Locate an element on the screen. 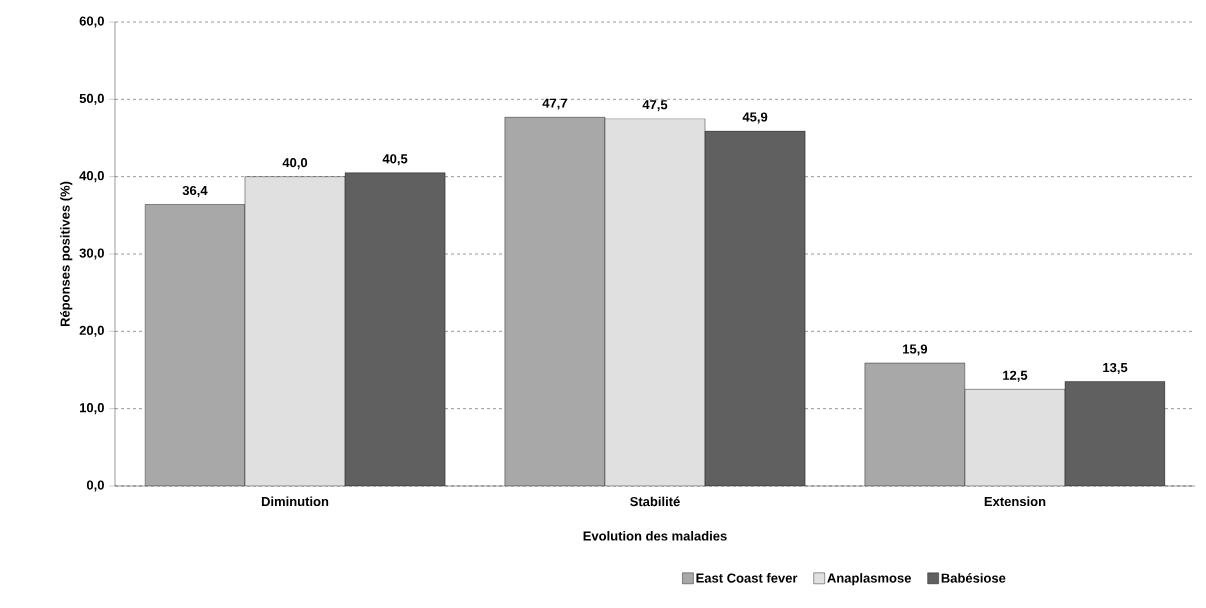  y-tick-label: 10,0 is located at coordinates (91, 409).